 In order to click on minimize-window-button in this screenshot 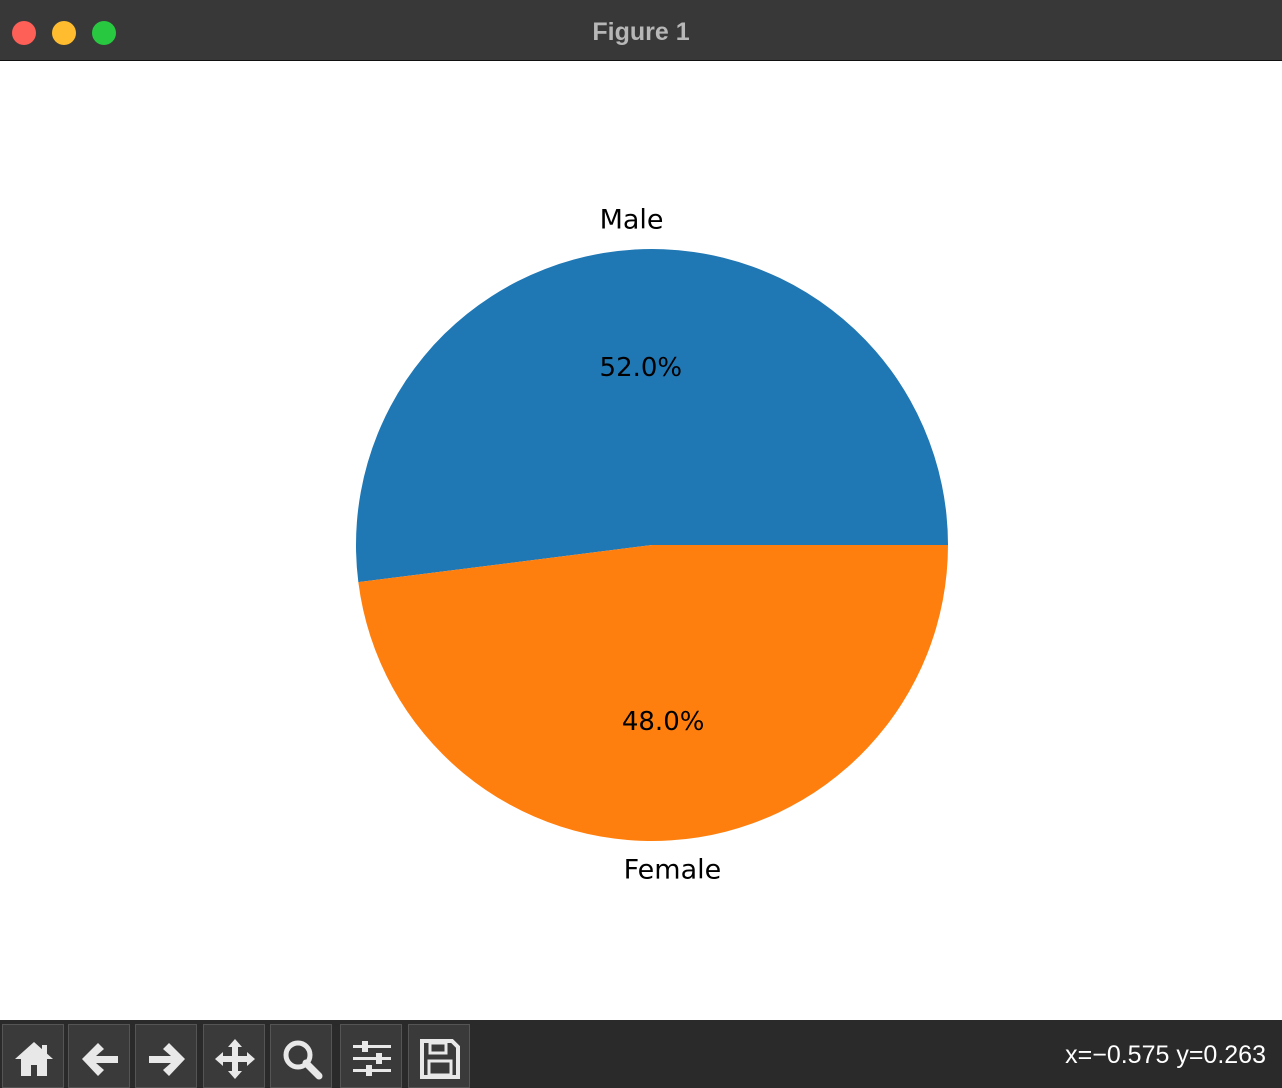, I will do `click(64, 33)`.